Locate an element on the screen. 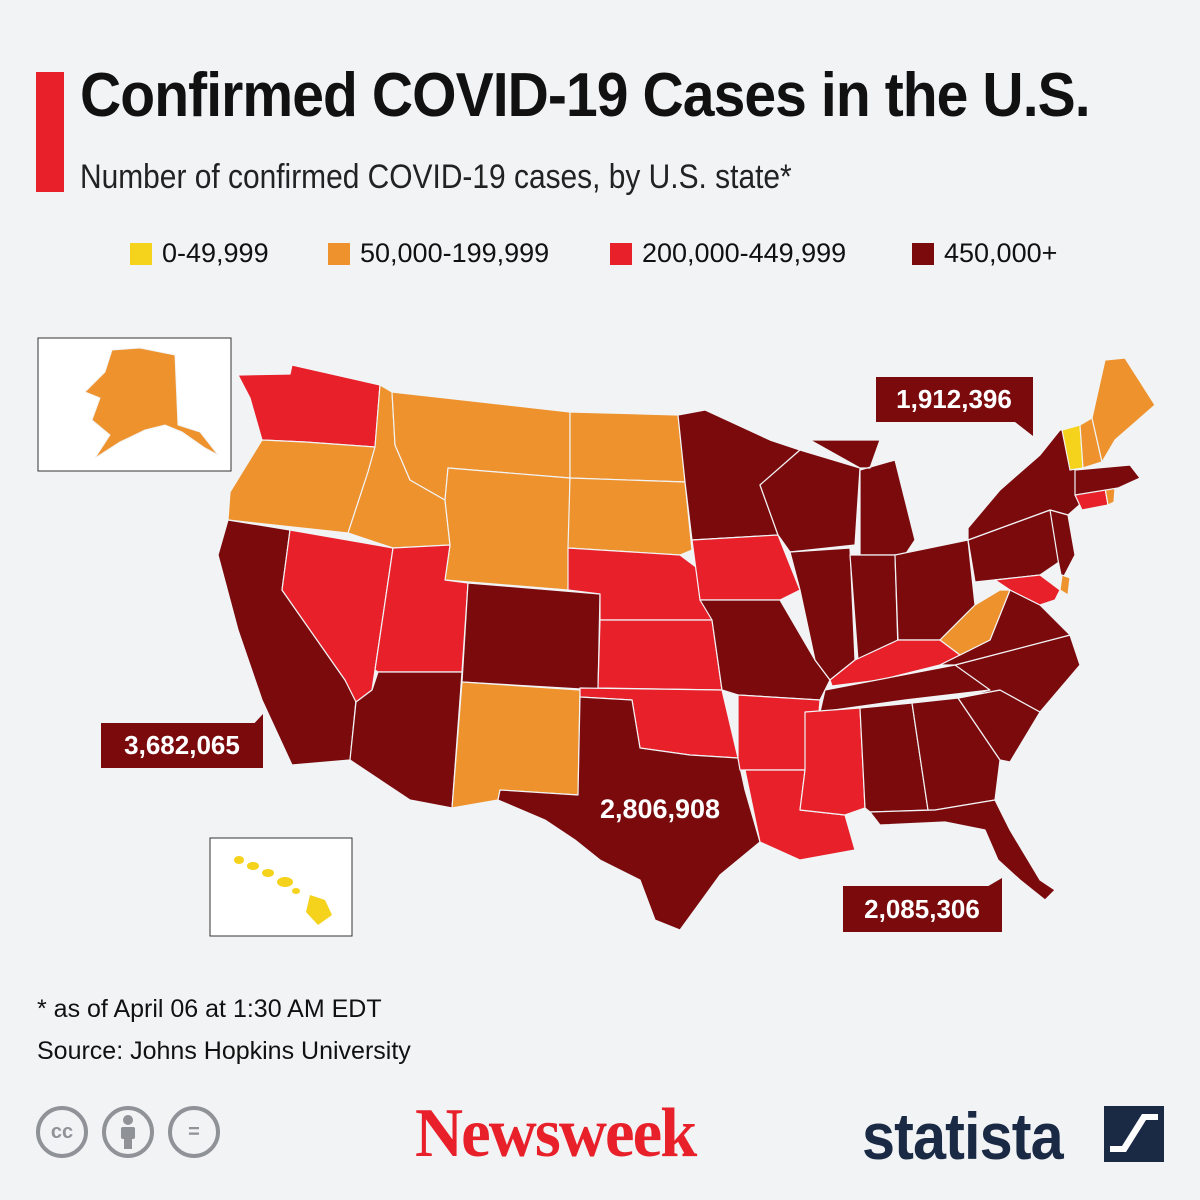 The width and height of the screenshot is (1200, 1200). legend-label: 0-49,999 is located at coordinates (215, 253).